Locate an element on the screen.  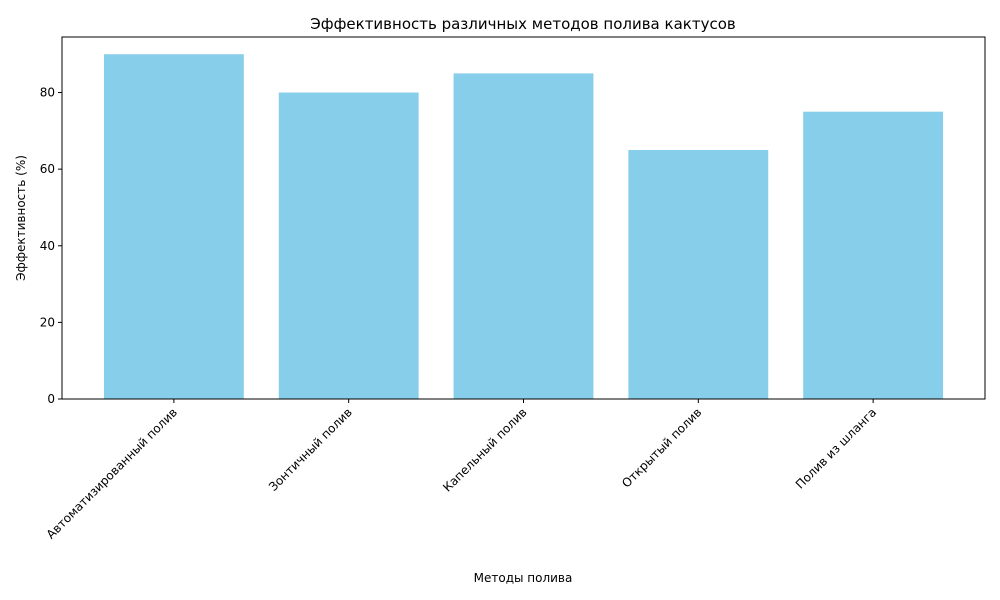
y-tick-label: 0 is located at coordinates (51, 399).